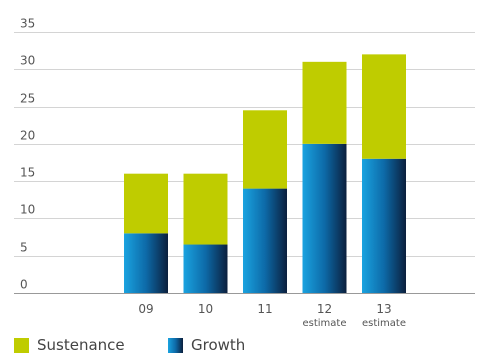 This screenshot has width=489, height=354. I want to click on y-tick-label: 15, so click(27, 173).